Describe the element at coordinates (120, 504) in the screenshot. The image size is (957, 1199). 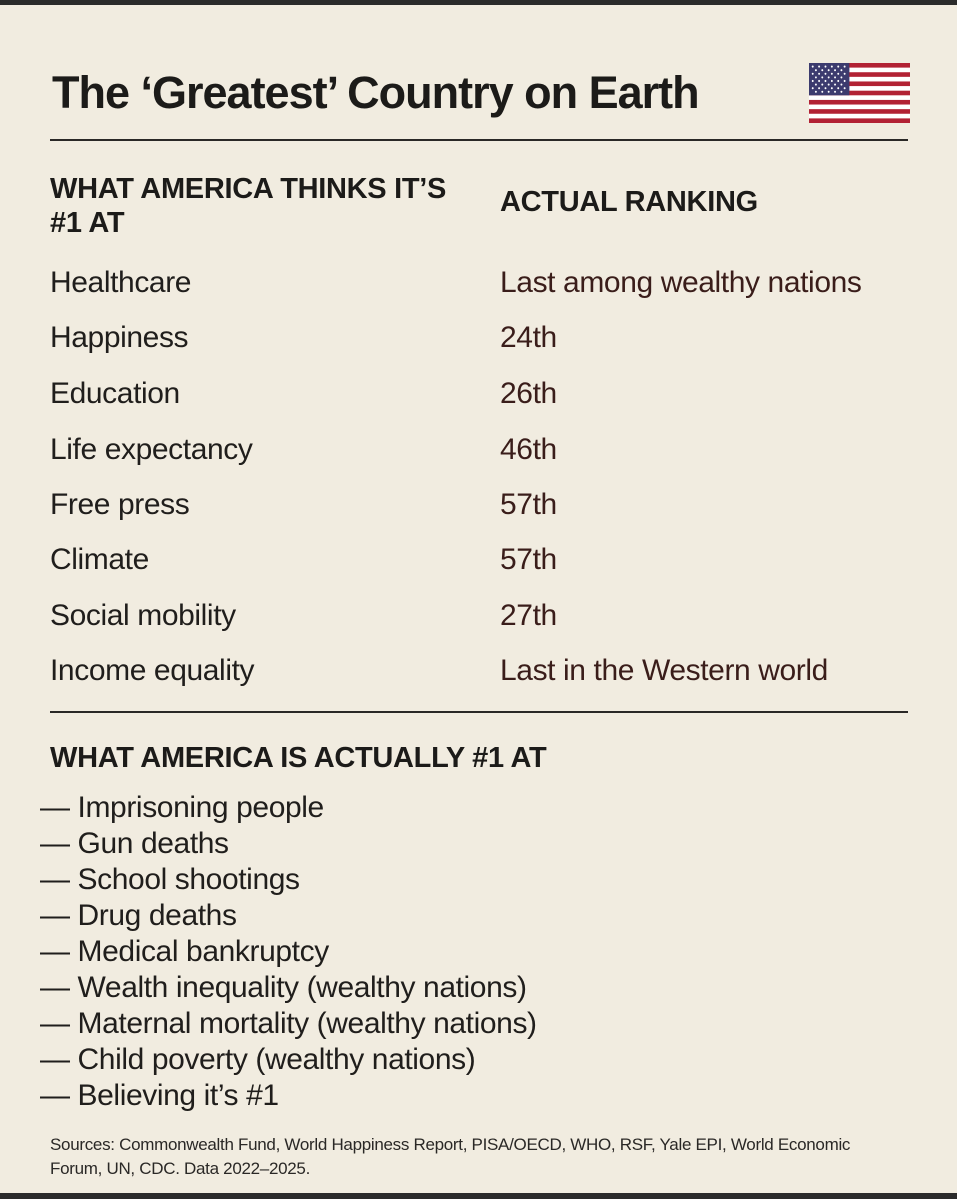
I see `row-category: Free press` at that location.